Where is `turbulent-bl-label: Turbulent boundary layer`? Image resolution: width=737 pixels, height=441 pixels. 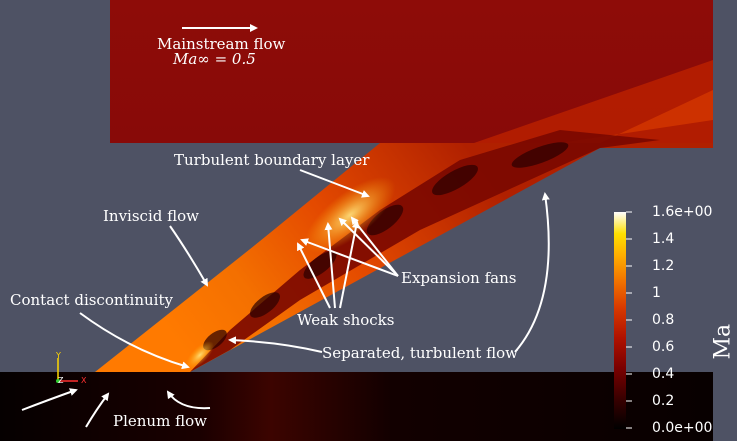
turbulent-bl-label: Turbulent boundary layer is located at coordinates (272, 160).